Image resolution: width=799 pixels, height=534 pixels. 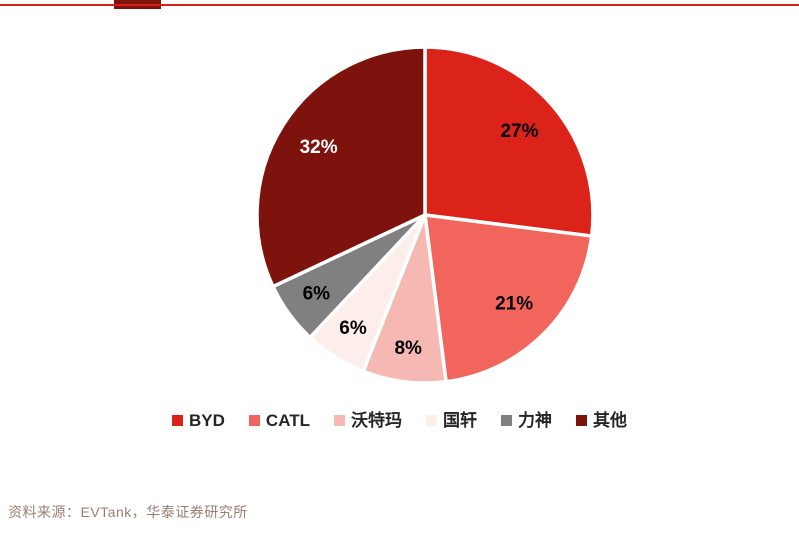 I want to click on legend-label-lishen: 力神, so click(x=534, y=420).